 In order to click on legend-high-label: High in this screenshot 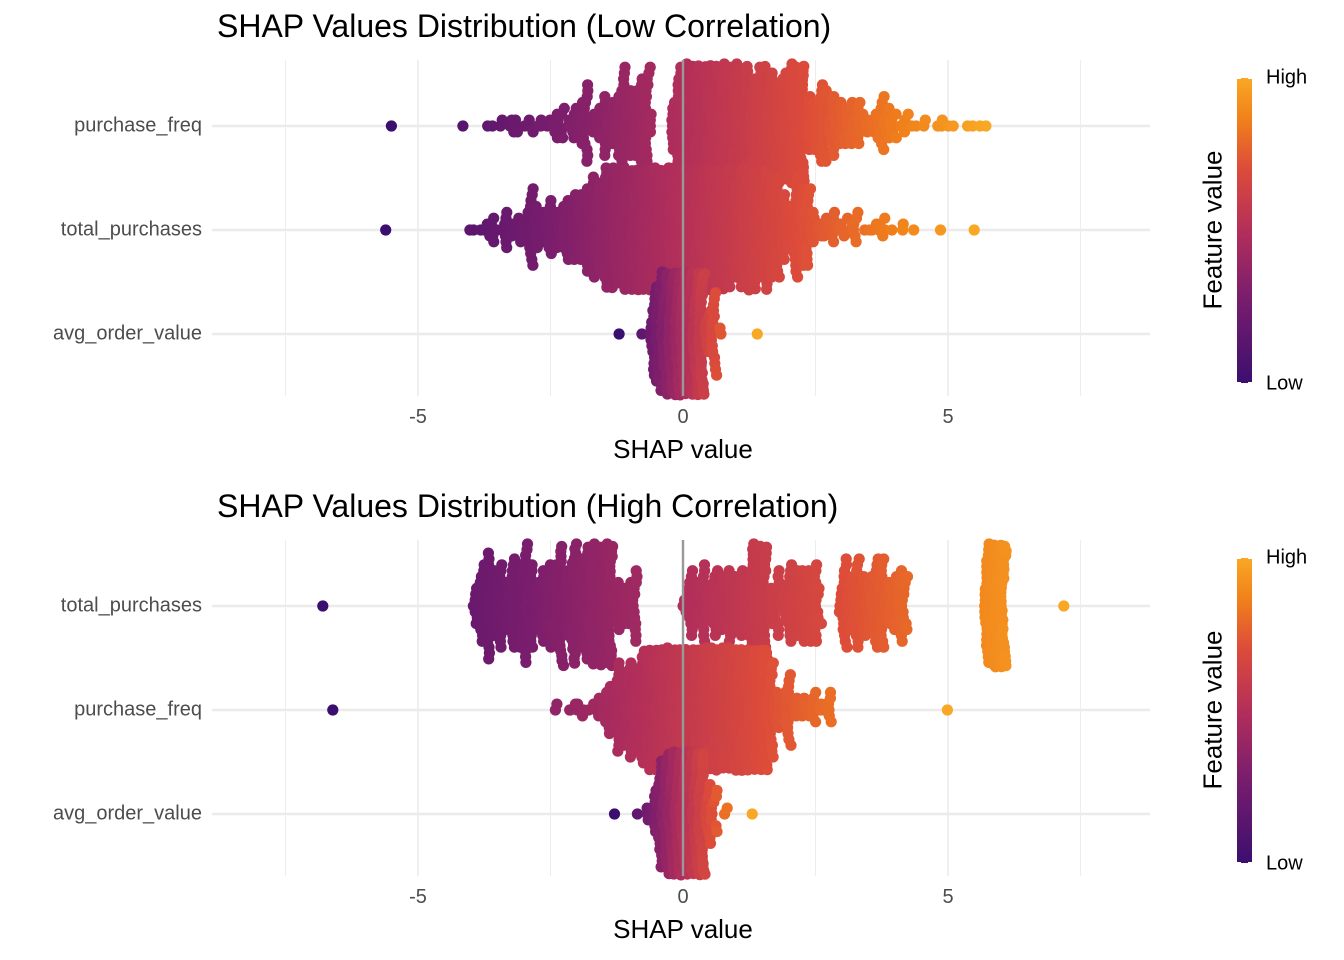, I will do `click(1287, 557)`.